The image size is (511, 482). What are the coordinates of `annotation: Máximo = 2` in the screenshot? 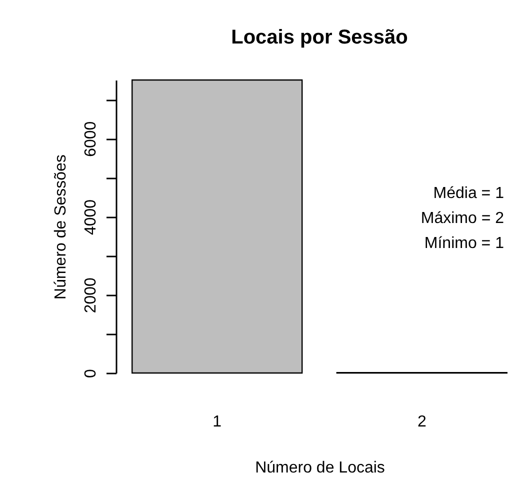 It's located at (462, 218).